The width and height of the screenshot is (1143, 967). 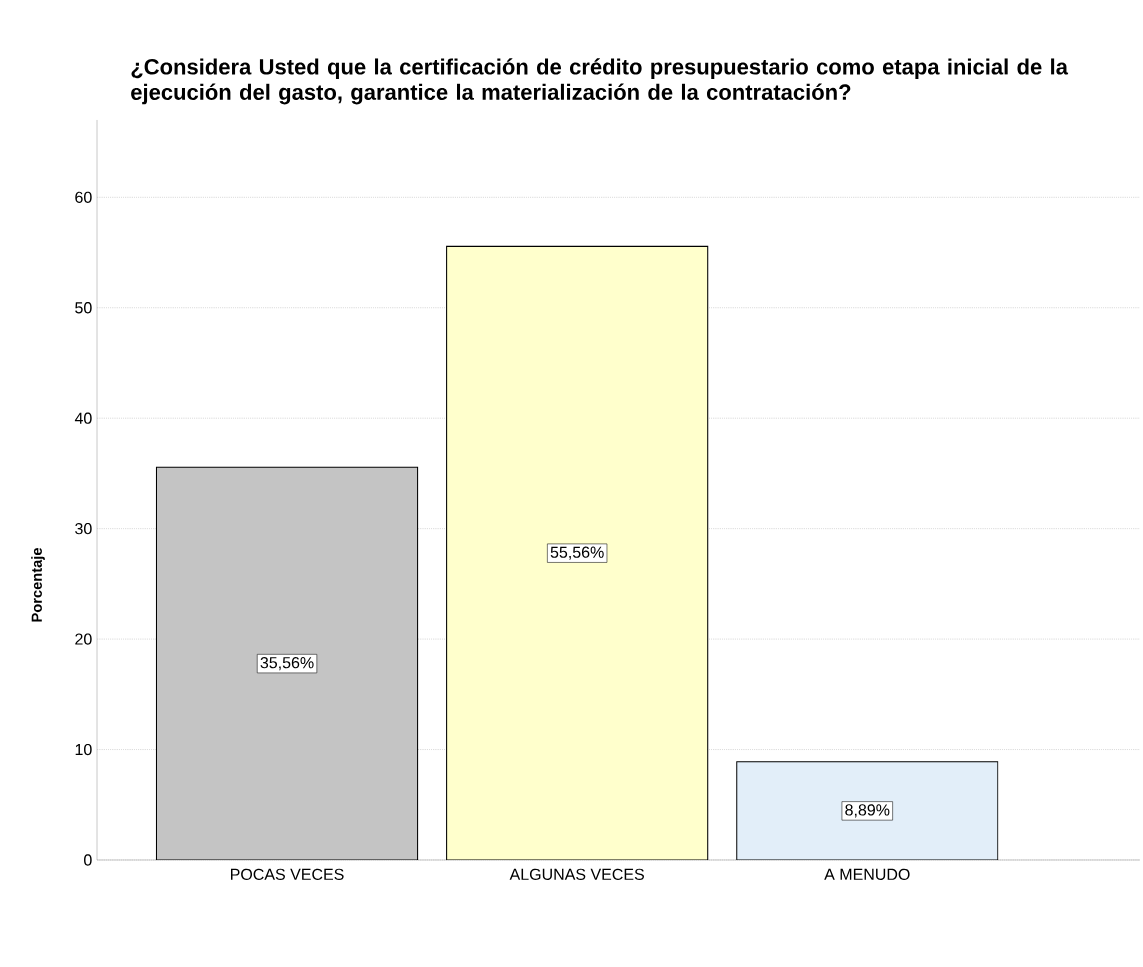 What do you see at coordinates (287, 664) in the screenshot?
I see `data-label: 35,56%` at bounding box center [287, 664].